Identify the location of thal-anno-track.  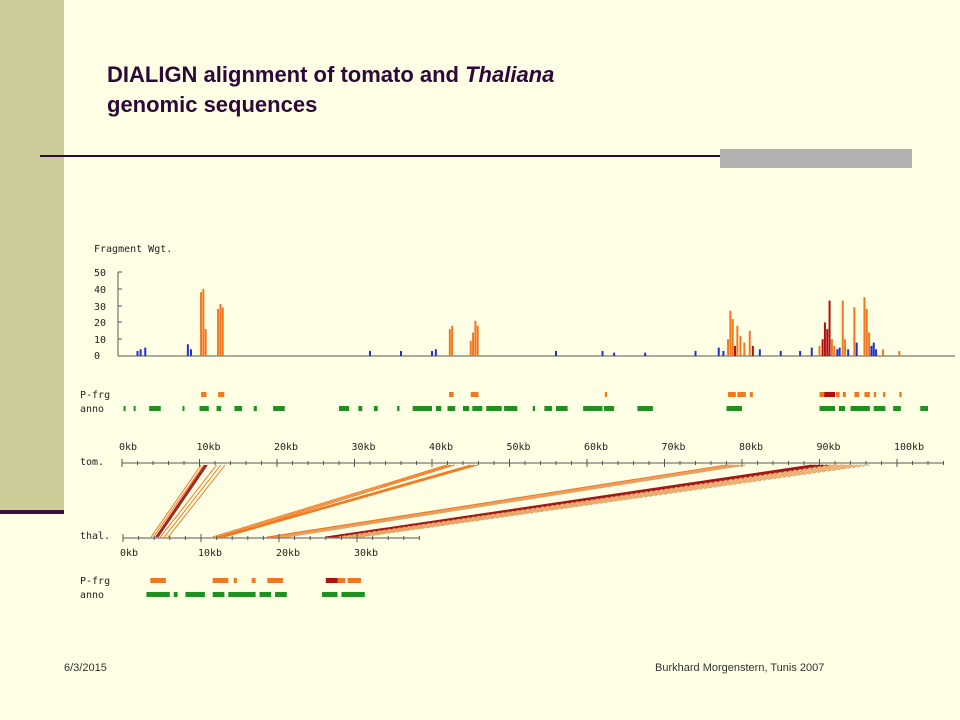
(255, 594).